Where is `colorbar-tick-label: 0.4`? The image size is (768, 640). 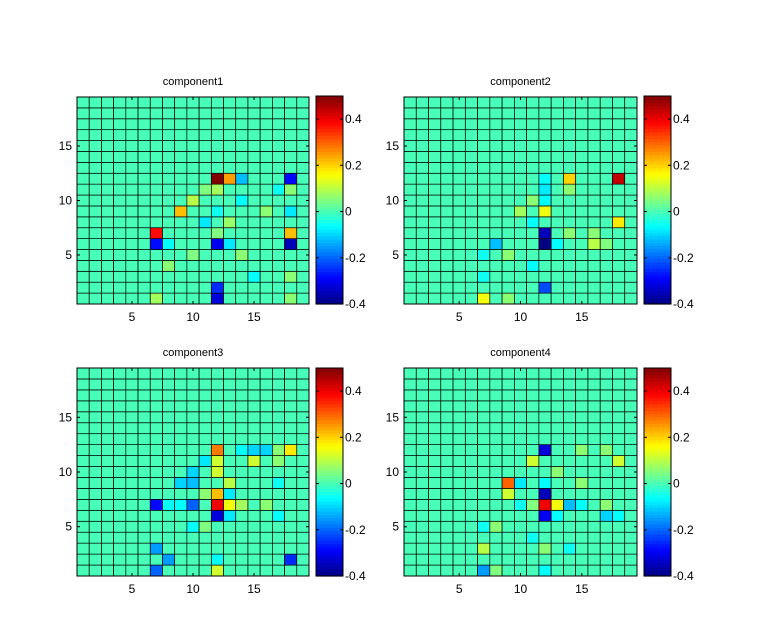 colorbar-tick-label: 0.4 is located at coordinates (353, 391).